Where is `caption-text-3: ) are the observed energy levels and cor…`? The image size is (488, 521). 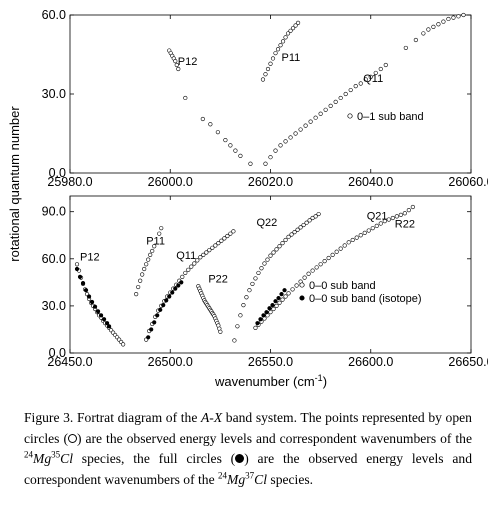 caption-text-3: ) are the observed energy levels and cor… is located at coordinates (274, 438).